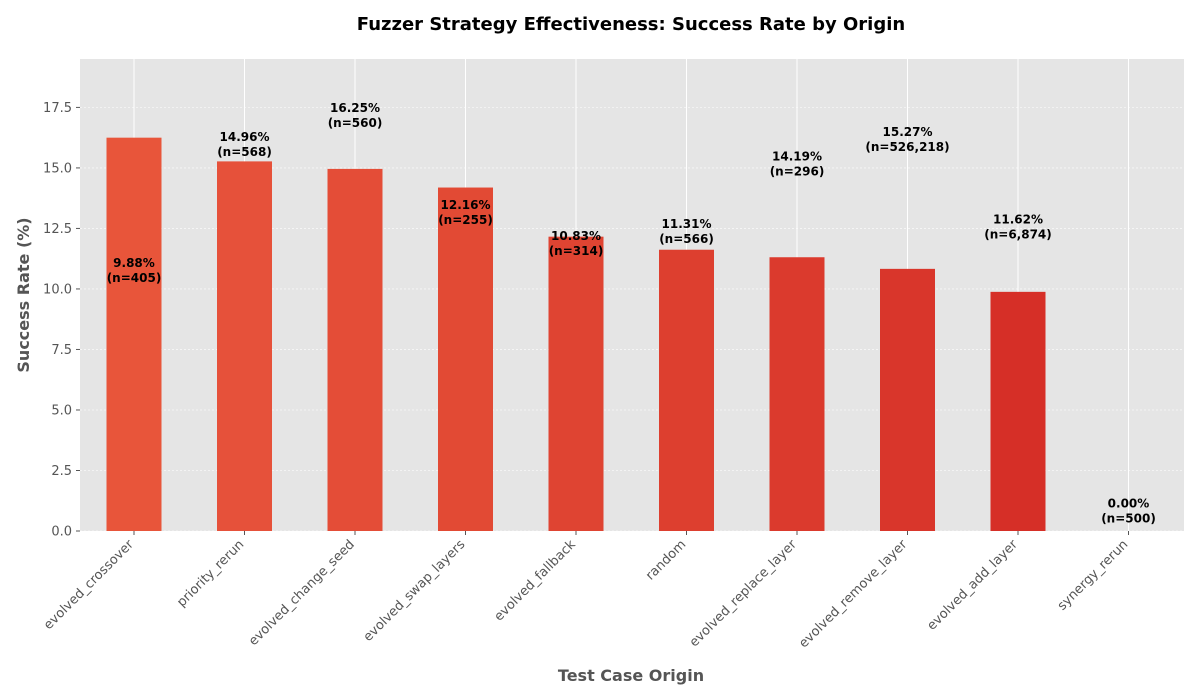  Describe the element at coordinates (576, 236) in the screenshot. I see `data-label-rate: 10.83%` at that location.